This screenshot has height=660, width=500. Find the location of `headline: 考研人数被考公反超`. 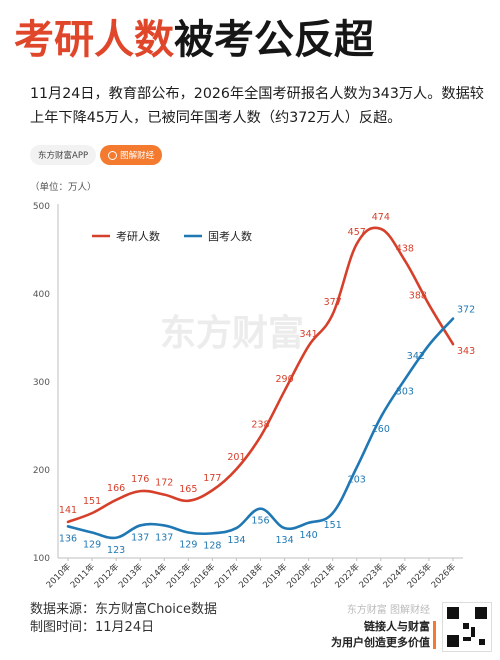

headline: 考研人数被考公反超 is located at coordinates (250, 40).